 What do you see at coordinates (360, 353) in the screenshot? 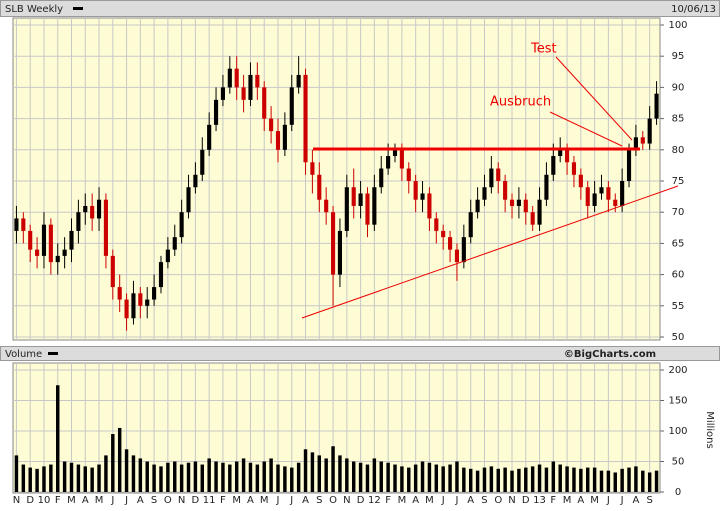
I see `volume-header` at bounding box center [360, 353].